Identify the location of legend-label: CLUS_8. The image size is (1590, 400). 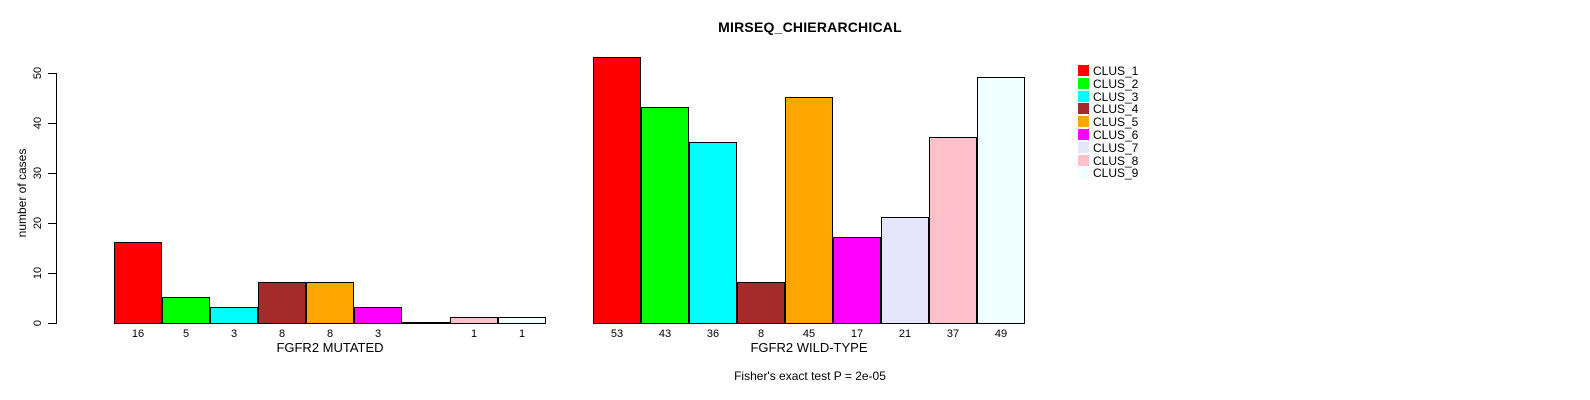
(1116, 160).